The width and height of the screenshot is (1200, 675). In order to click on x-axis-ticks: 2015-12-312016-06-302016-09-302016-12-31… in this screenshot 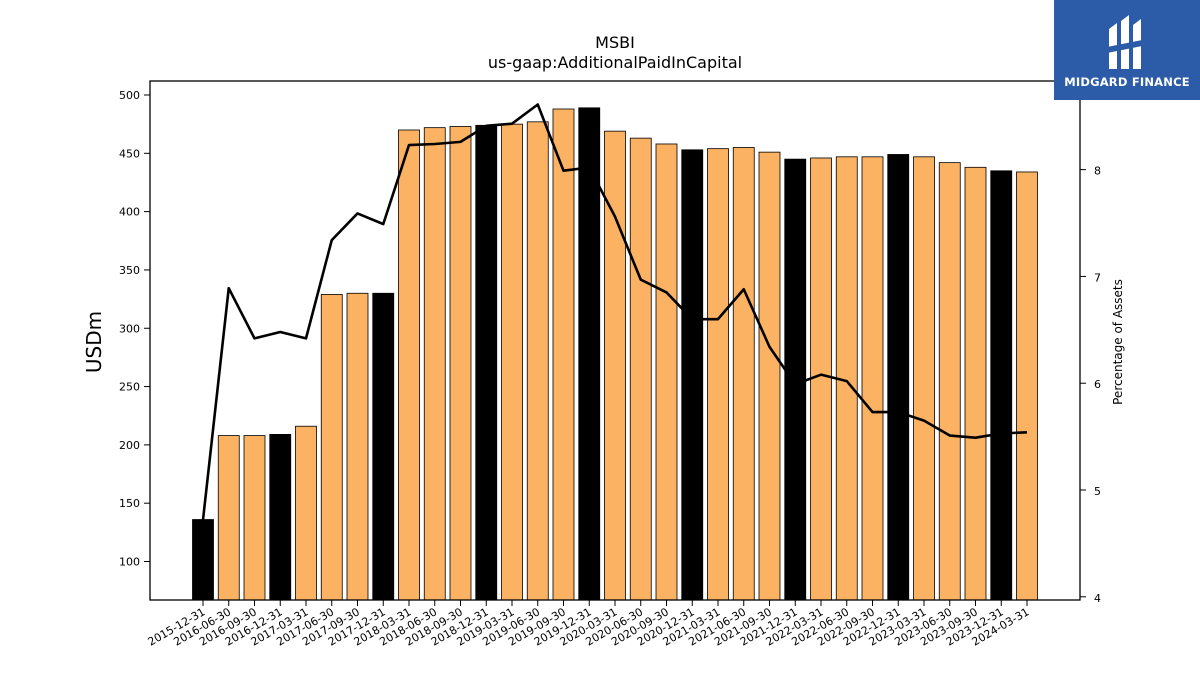, I will do `click(589, 624)`.